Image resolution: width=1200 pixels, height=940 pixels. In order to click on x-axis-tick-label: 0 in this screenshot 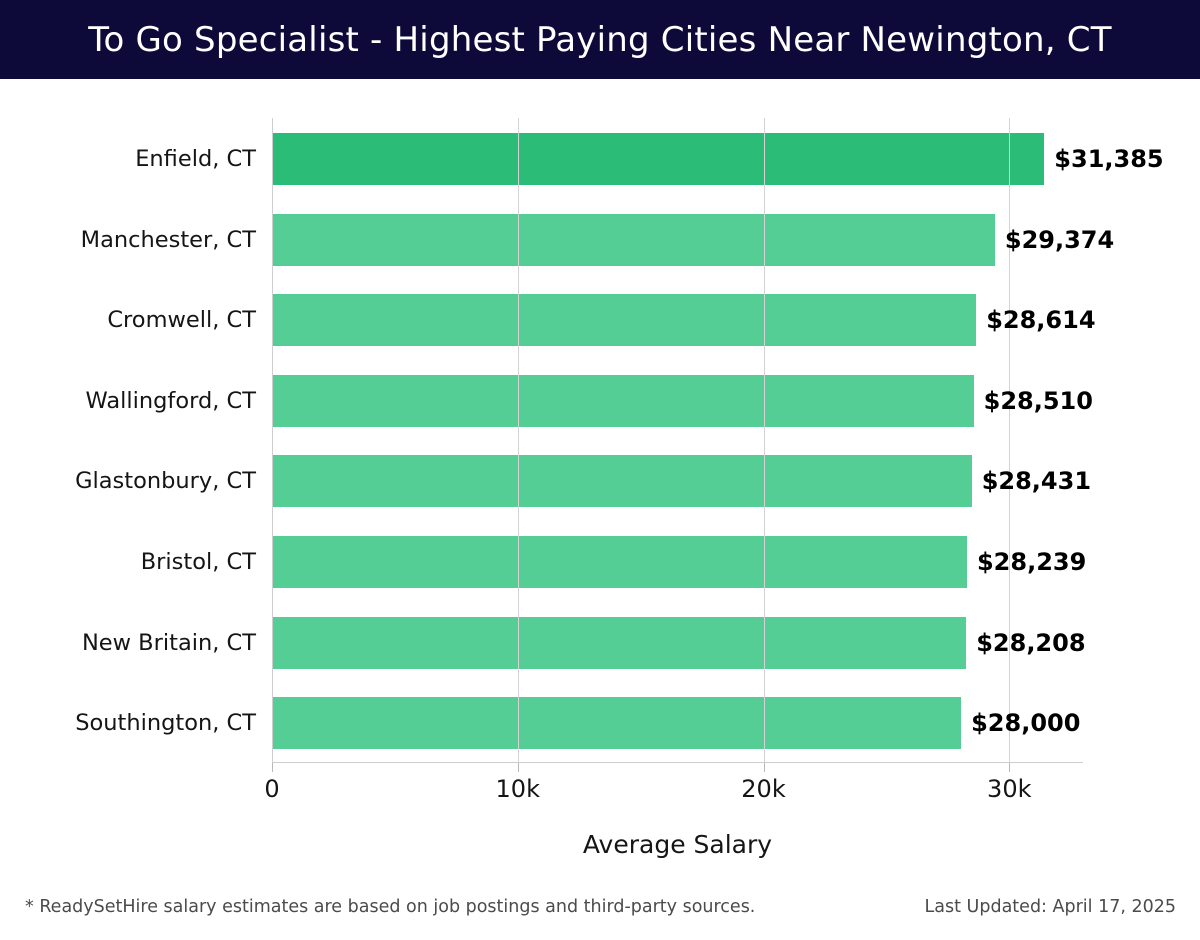, I will do `click(272, 789)`.